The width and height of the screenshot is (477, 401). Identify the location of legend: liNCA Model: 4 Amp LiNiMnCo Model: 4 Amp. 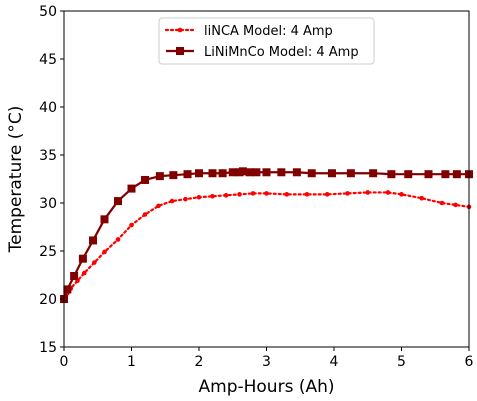
(266, 41).